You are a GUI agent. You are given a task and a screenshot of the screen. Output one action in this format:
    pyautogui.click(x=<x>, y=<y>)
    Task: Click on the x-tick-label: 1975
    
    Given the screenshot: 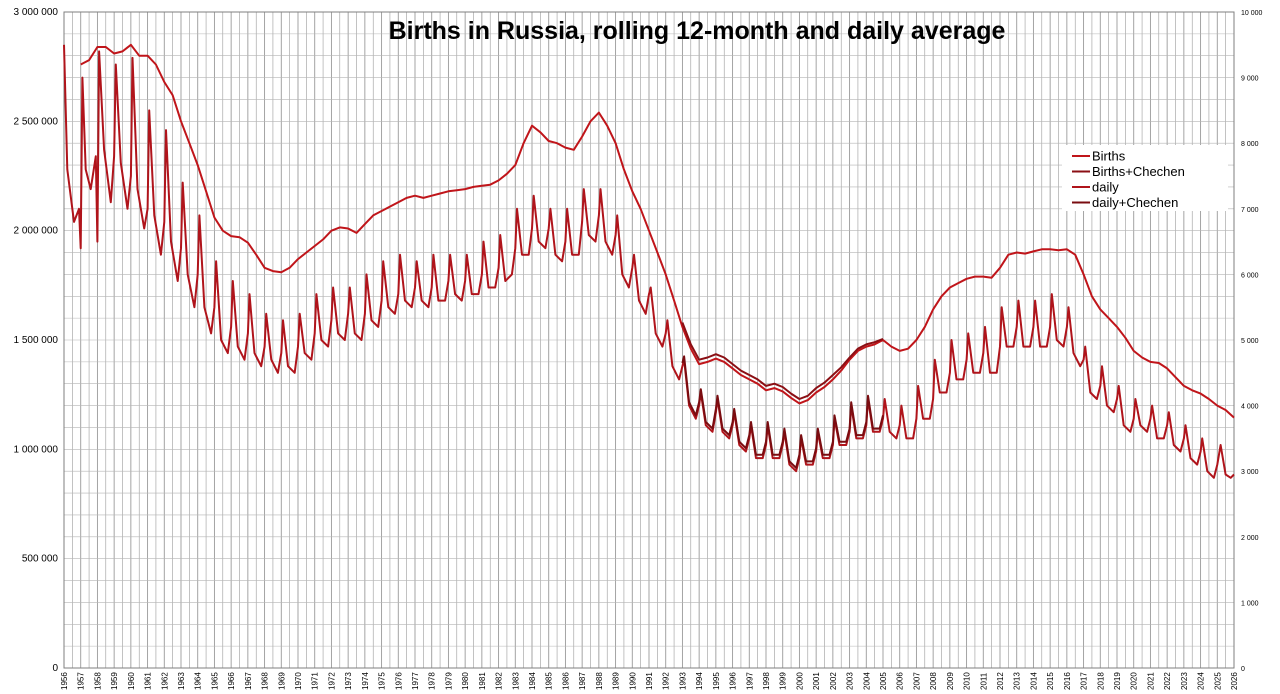 What is the action you would take?
    pyautogui.click(x=382, y=681)
    